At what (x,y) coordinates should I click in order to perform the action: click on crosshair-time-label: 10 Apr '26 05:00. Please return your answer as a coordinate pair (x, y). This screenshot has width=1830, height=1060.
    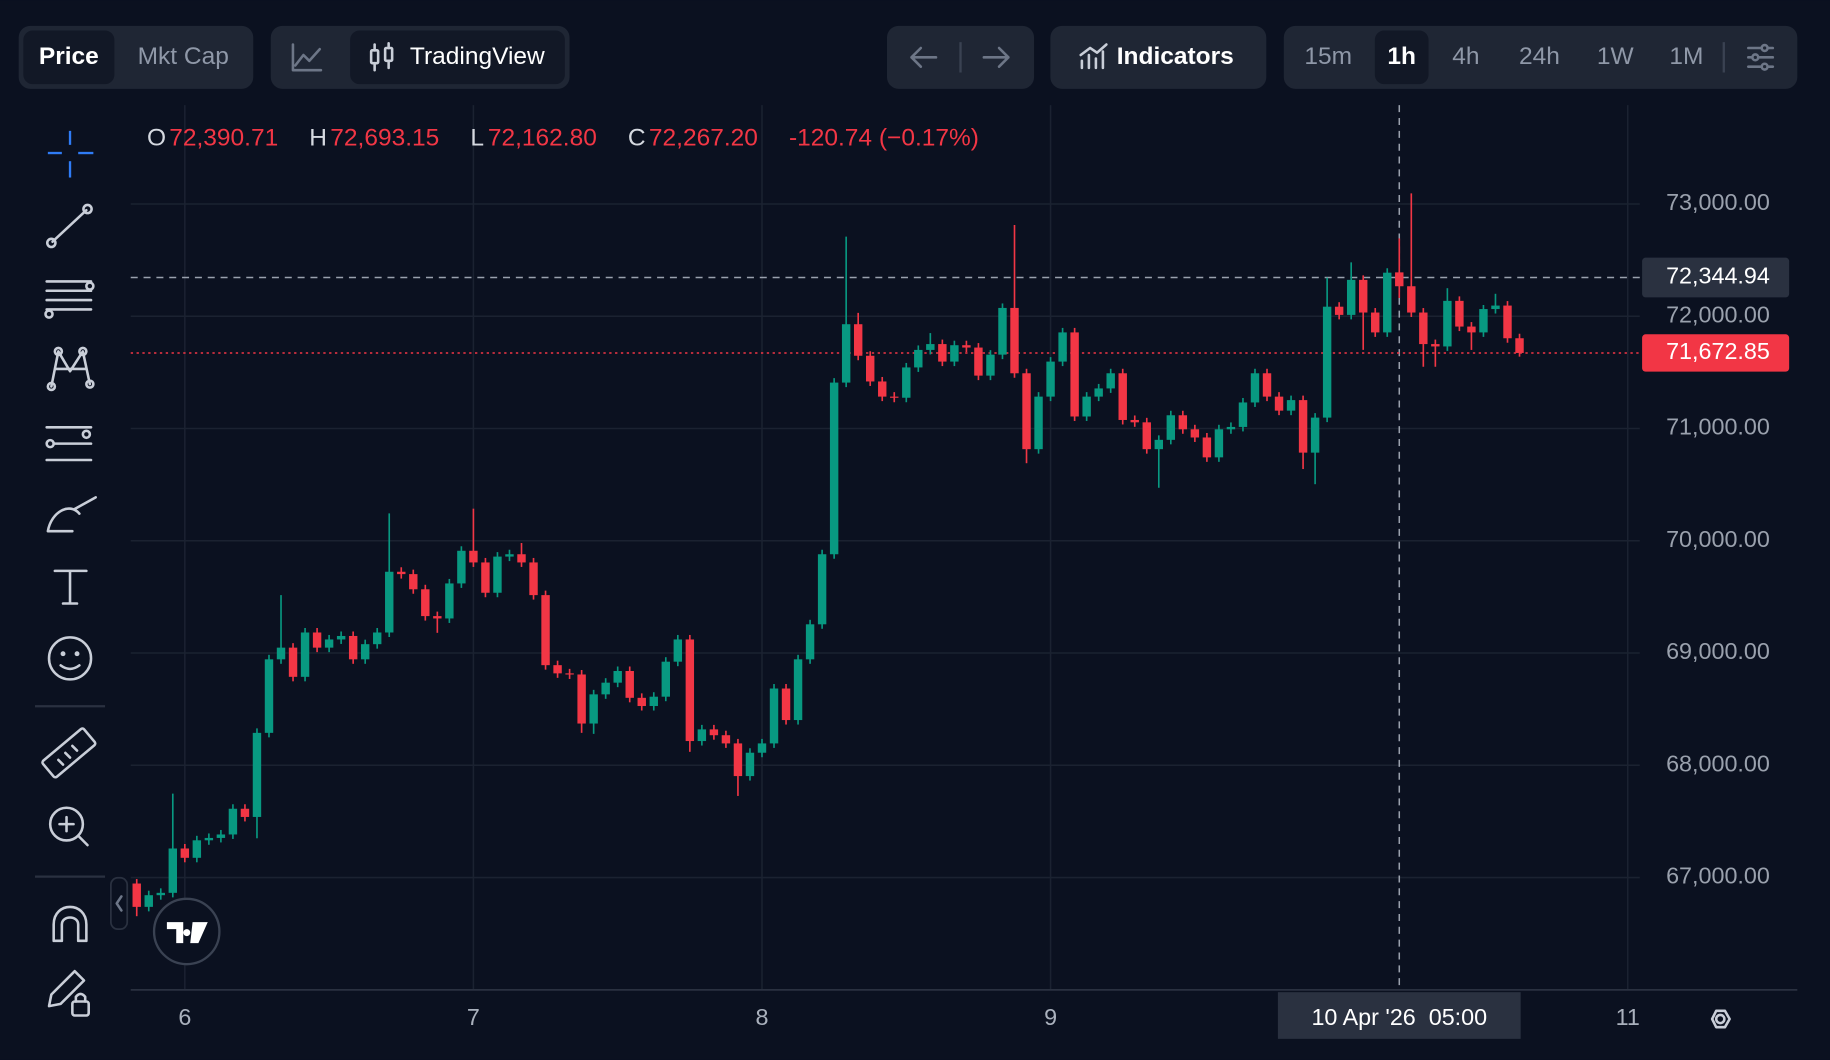
    Looking at the image, I should click on (1399, 1017).